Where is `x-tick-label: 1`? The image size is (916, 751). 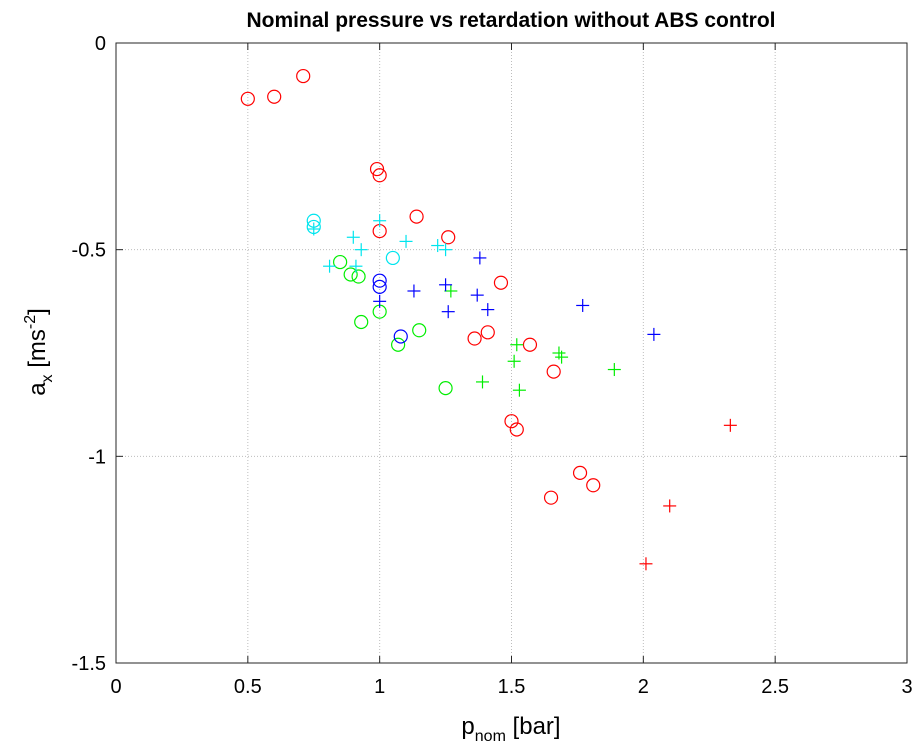
x-tick-label: 1 is located at coordinates (379, 687).